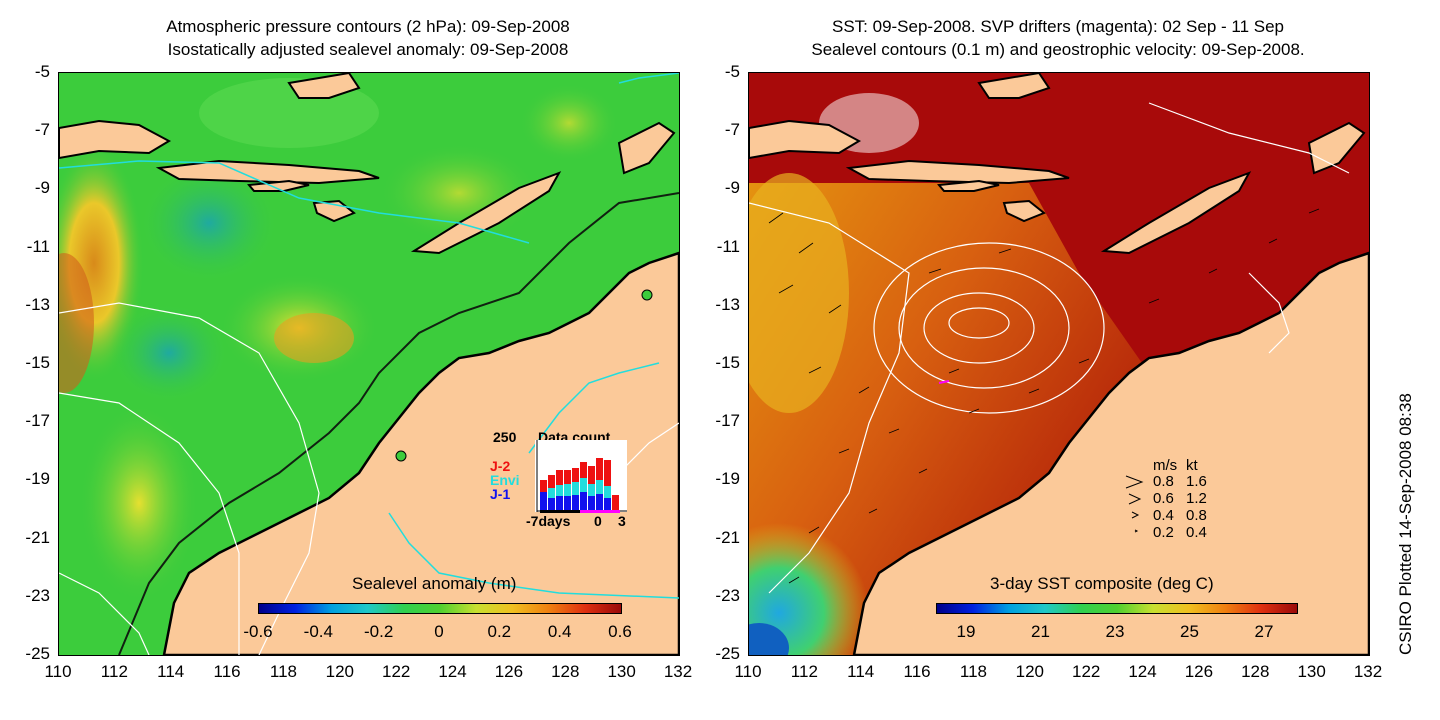 The height and width of the screenshot is (720, 1440). What do you see at coordinates (37, 421) in the screenshot?
I see `left-lat-label: -17` at bounding box center [37, 421].